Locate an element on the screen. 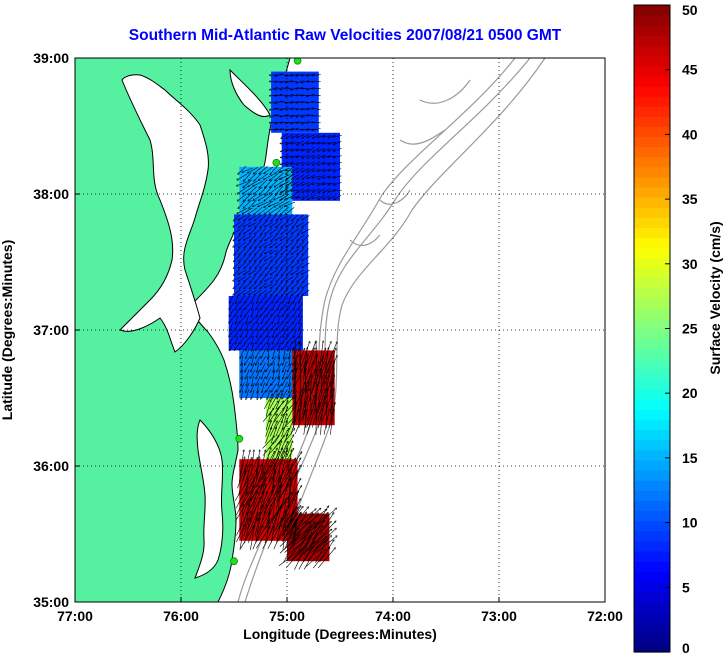  inland-water is located at coordinates (164, 213).